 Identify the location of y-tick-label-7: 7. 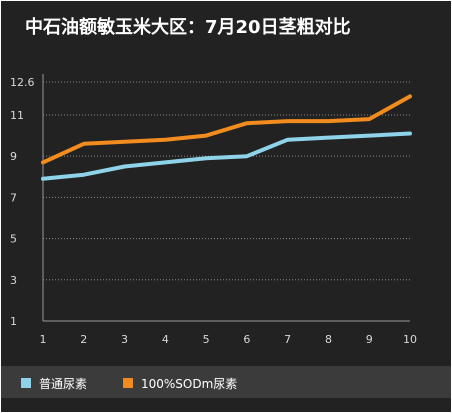
(13, 197).